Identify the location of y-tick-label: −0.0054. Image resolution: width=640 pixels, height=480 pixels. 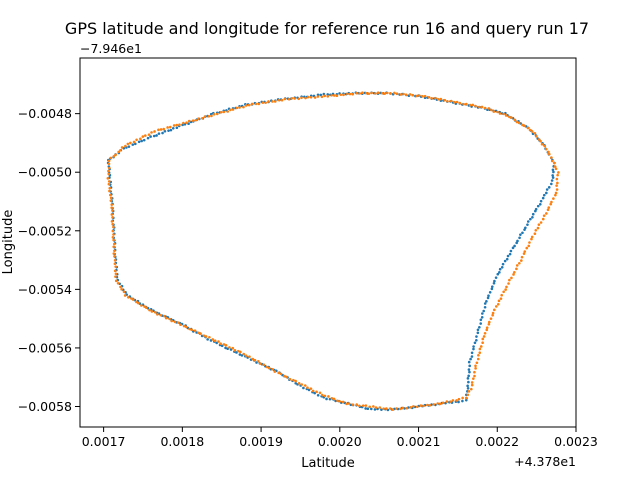
(45, 289).